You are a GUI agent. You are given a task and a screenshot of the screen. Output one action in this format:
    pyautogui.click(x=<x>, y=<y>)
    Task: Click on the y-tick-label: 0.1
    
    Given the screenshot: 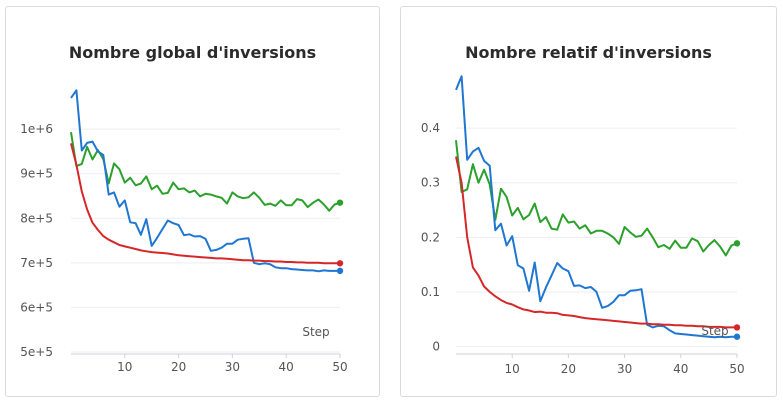 What is the action you would take?
    pyautogui.click(x=430, y=292)
    